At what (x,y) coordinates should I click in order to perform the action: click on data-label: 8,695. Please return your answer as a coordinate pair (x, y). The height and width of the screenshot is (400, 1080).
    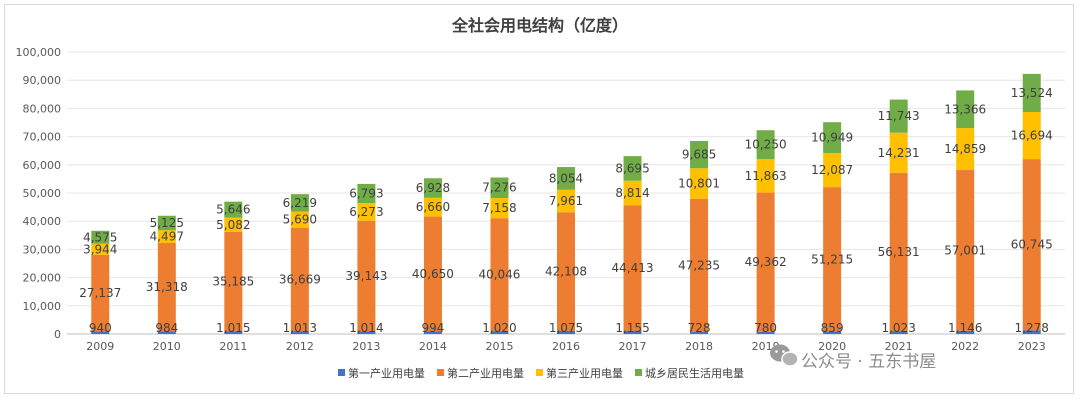
    Looking at the image, I should click on (632, 168).